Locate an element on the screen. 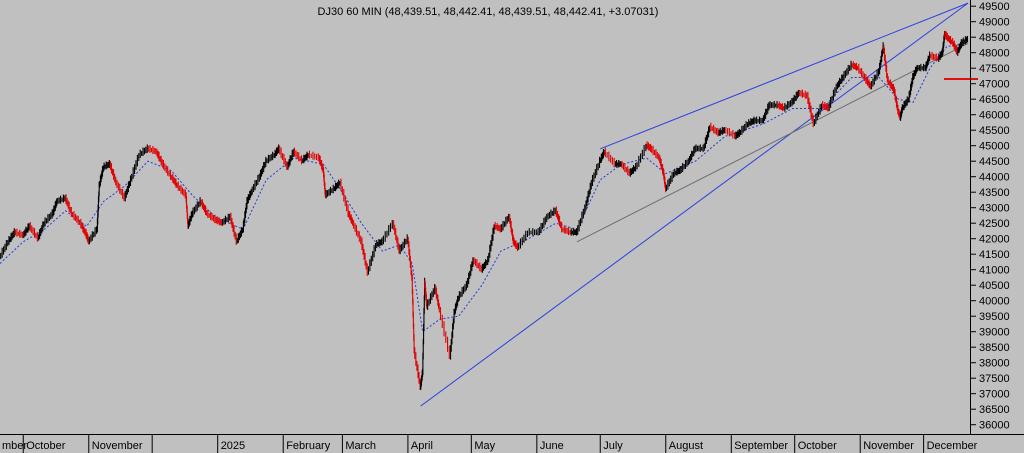 This screenshot has height=453, width=1024. x-tick-label: September is located at coordinates (761, 446).